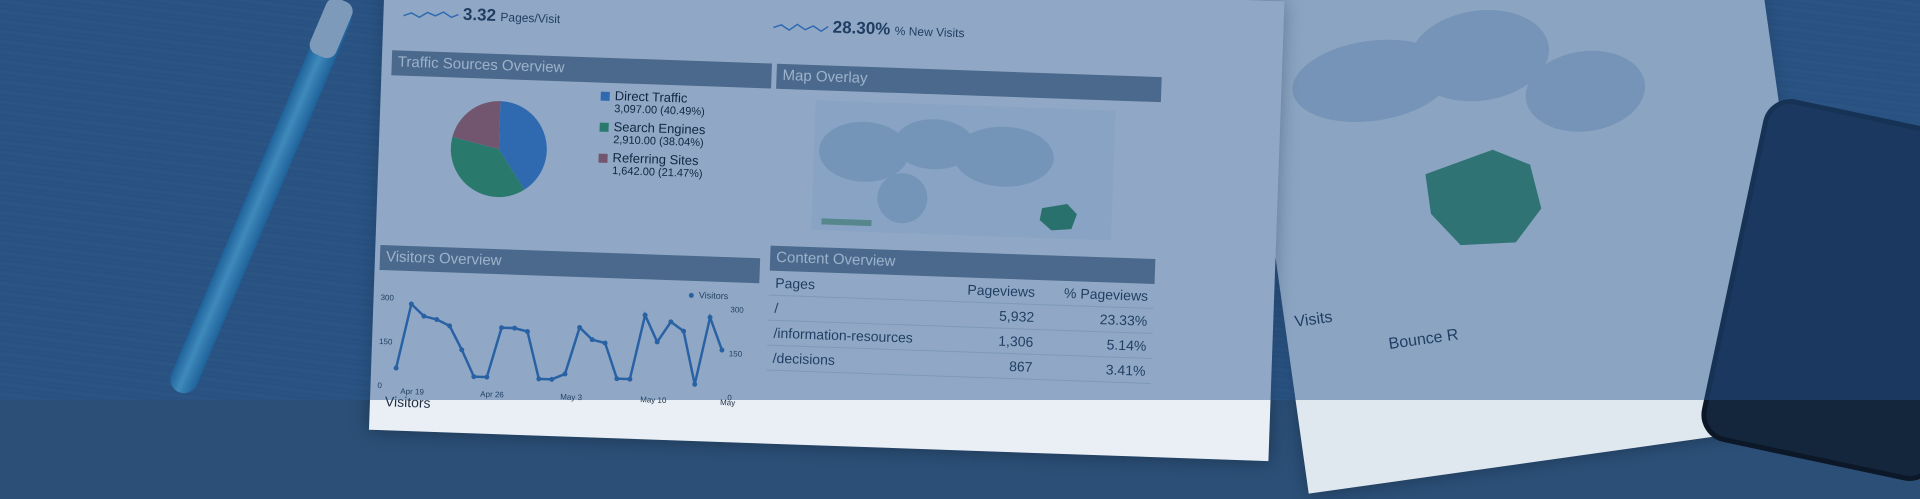 This screenshot has width=1920, height=499. I want to click on map-overlay-panel: Map Overlay, so click(966, 160).